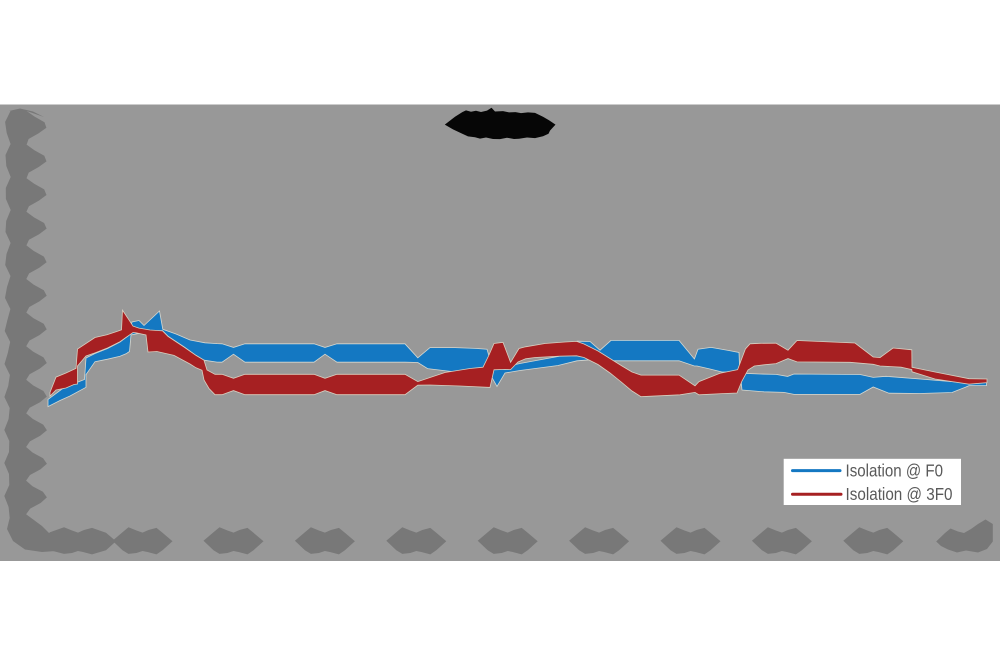 This screenshot has width=1000, height=672. I want to click on svg-text: Isolation @ F0, so click(895, 471).